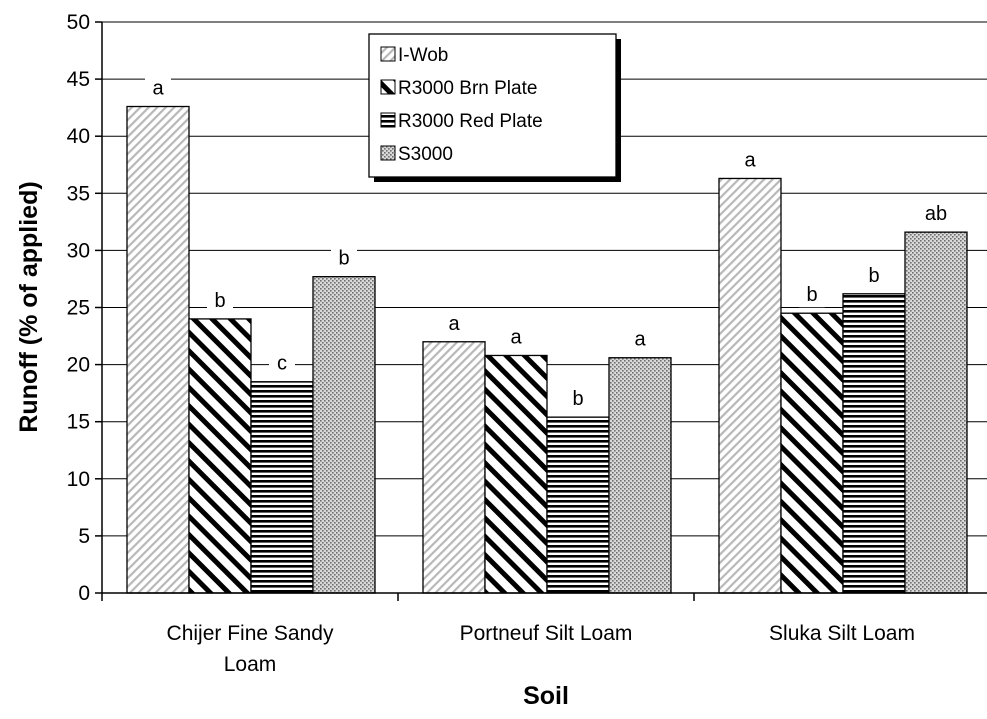  Describe the element at coordinates (78, 22) in the screenshot. I see `y-tick-label-50: 50` at that location.